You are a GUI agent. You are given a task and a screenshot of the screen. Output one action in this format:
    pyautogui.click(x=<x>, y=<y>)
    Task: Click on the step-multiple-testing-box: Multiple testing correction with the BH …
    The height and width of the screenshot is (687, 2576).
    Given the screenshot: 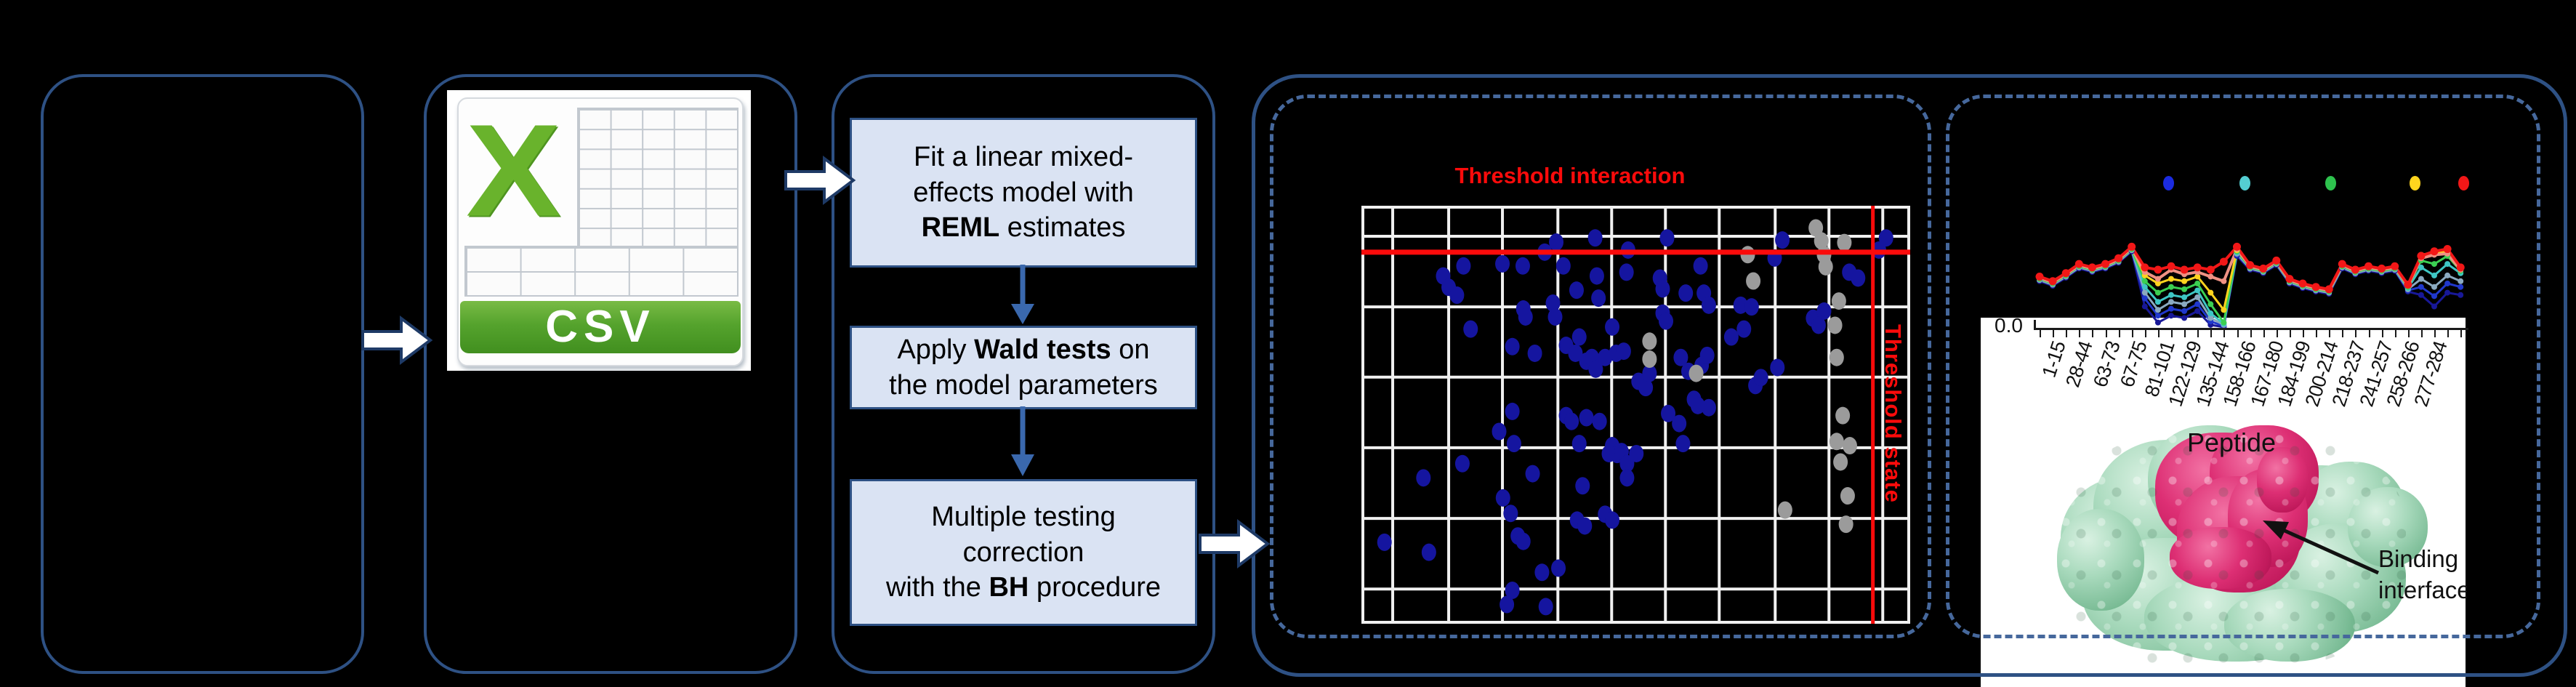 What is the action you would take?
    pyautogui.click(x=1023, y=552)
    